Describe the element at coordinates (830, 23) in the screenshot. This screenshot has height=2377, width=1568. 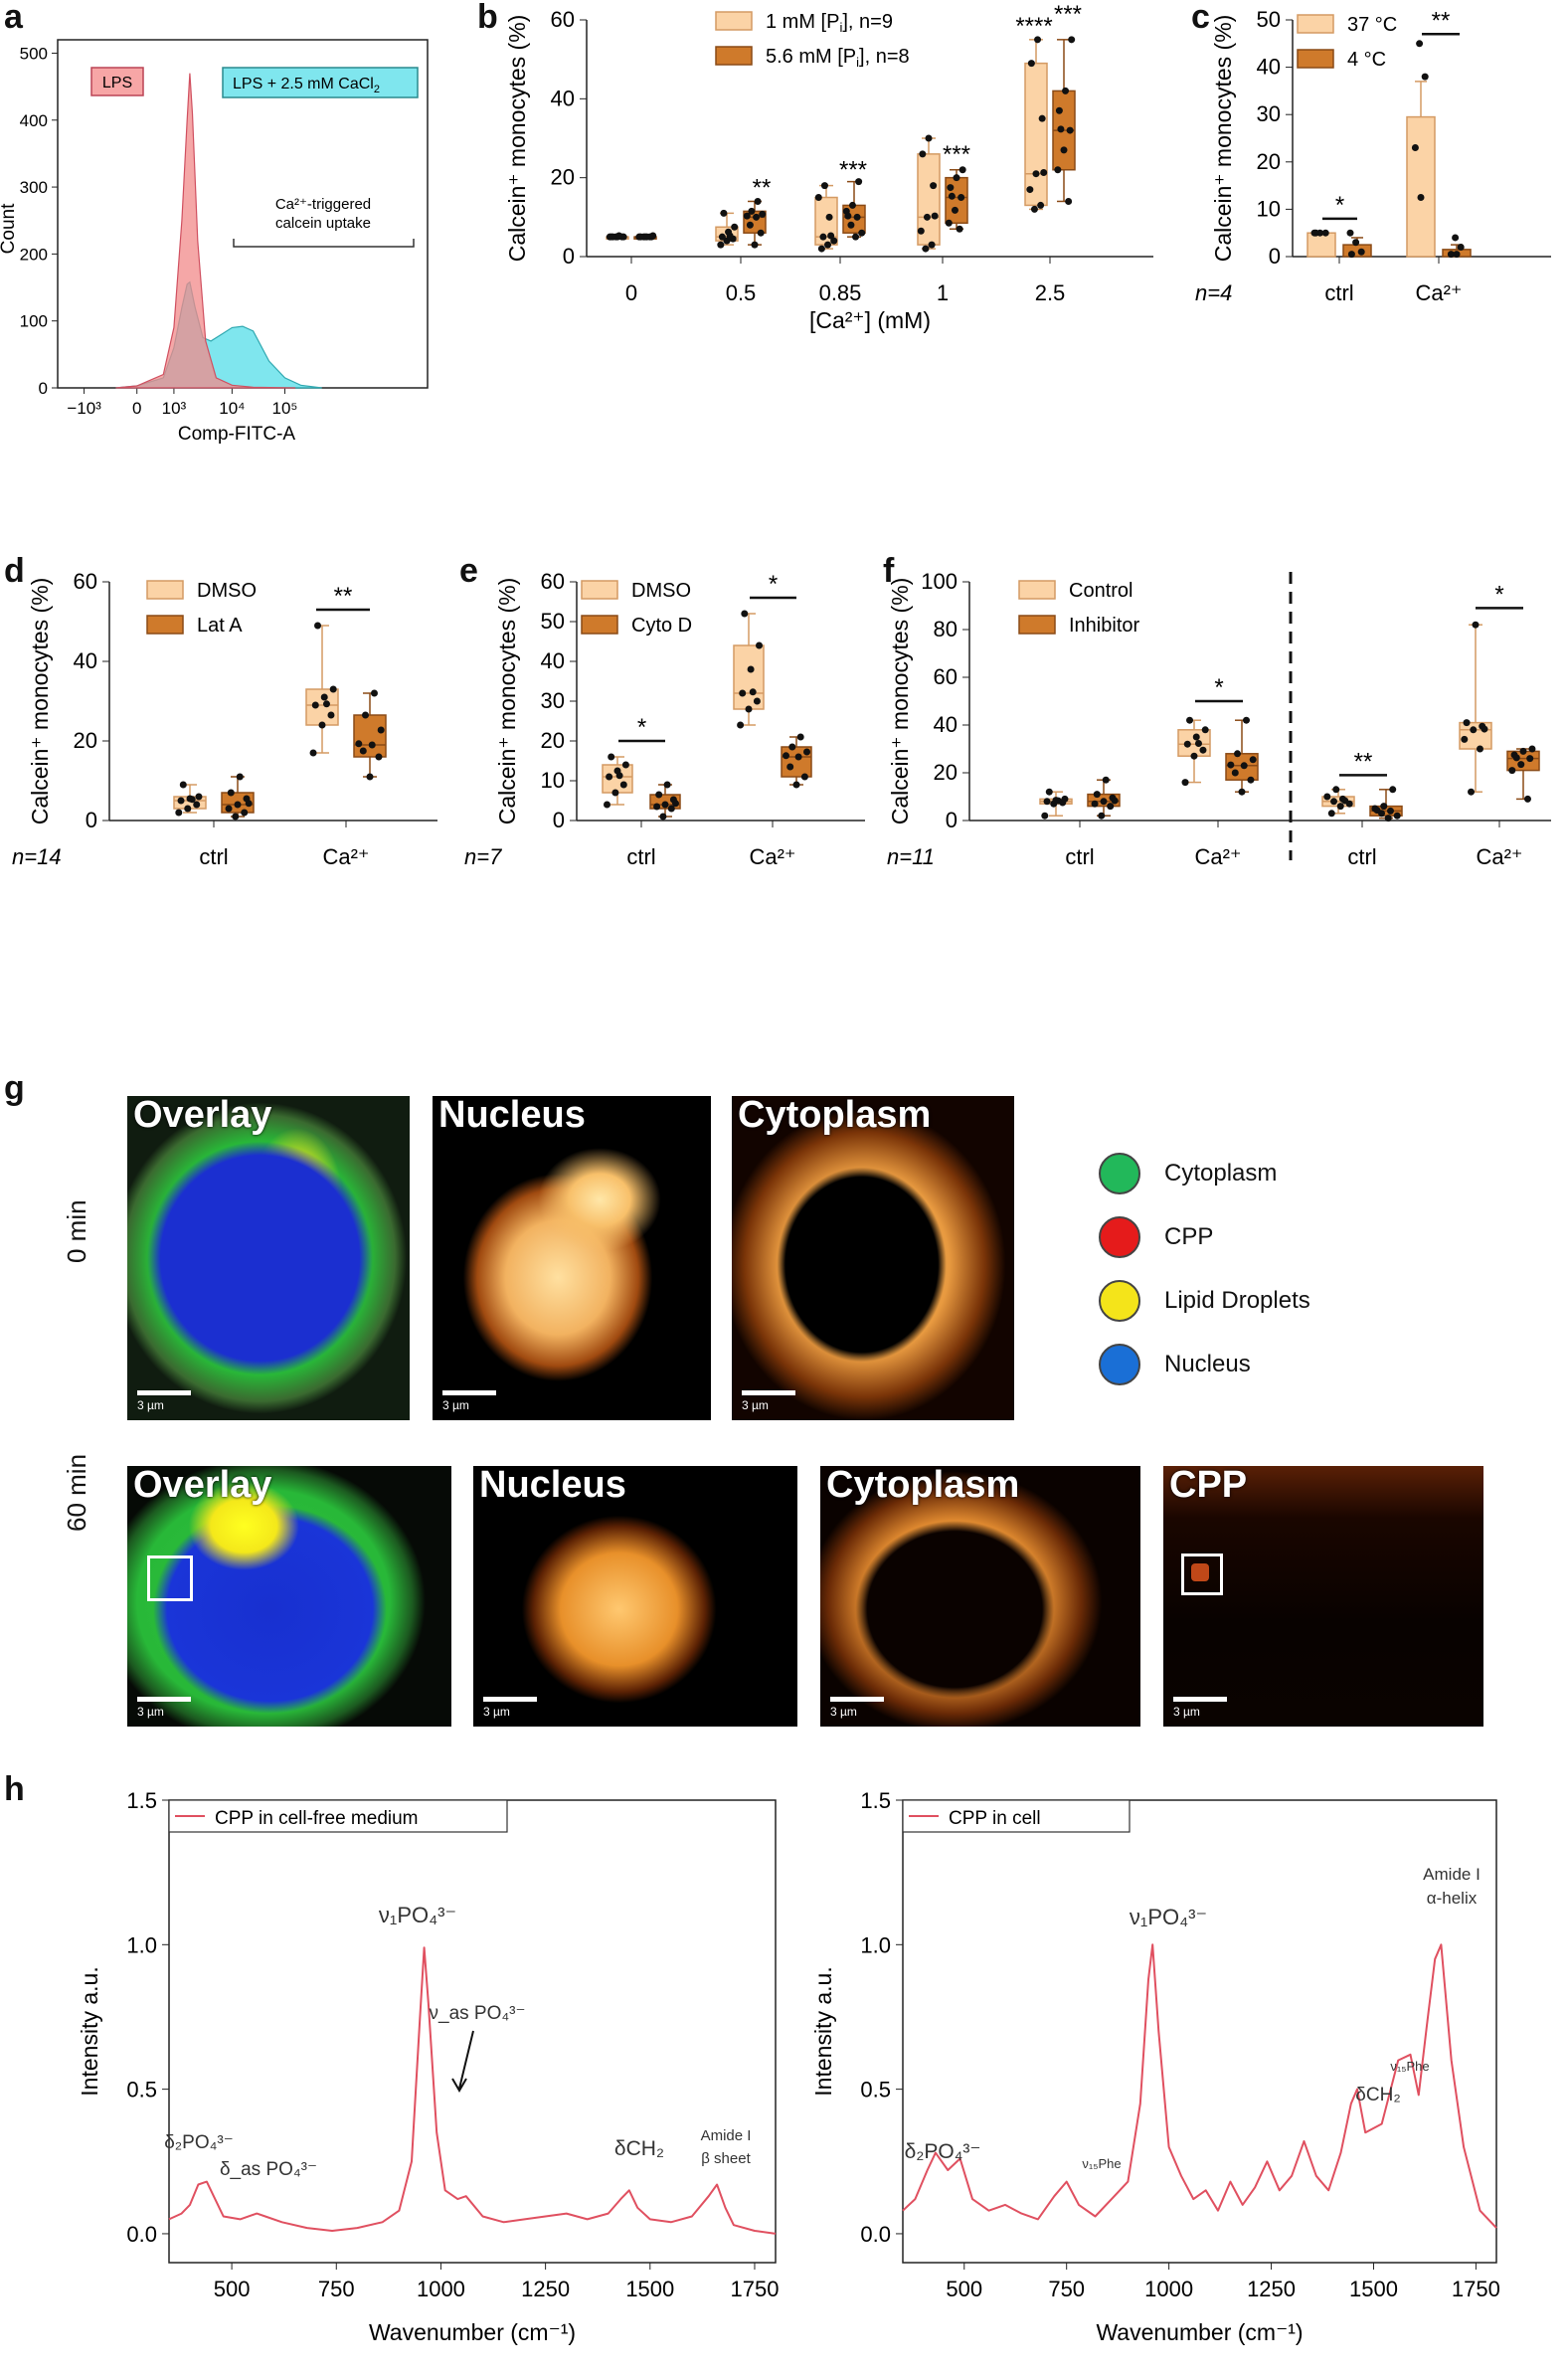
I see `legend-label-1: 1 mM [Pi], n=9` at that location.